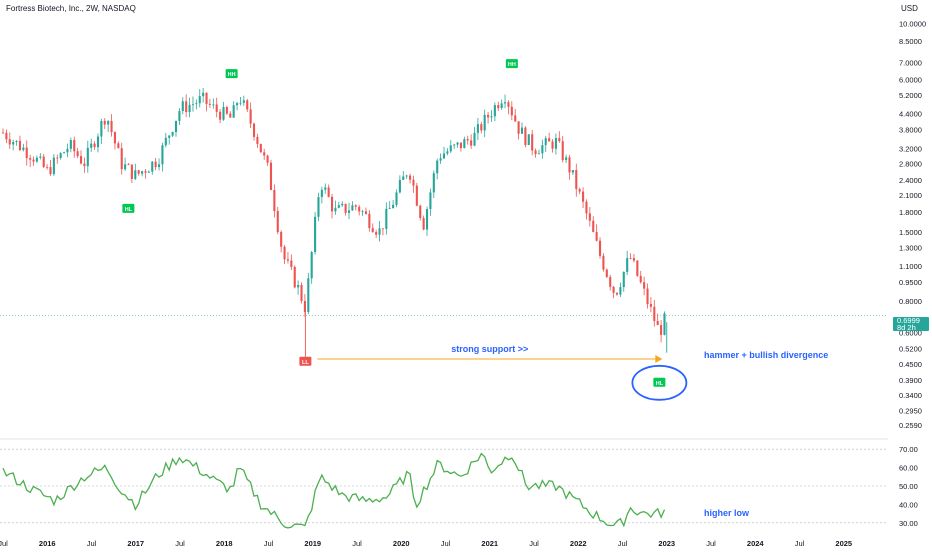 The width and height of the screenshot is (932, 555). I want to click on rsi-panel, so click(334, 490).